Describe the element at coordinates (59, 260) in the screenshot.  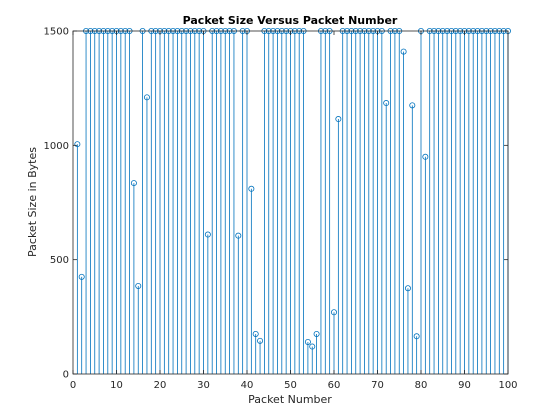
I see `y-tick-label: 500` at that location.